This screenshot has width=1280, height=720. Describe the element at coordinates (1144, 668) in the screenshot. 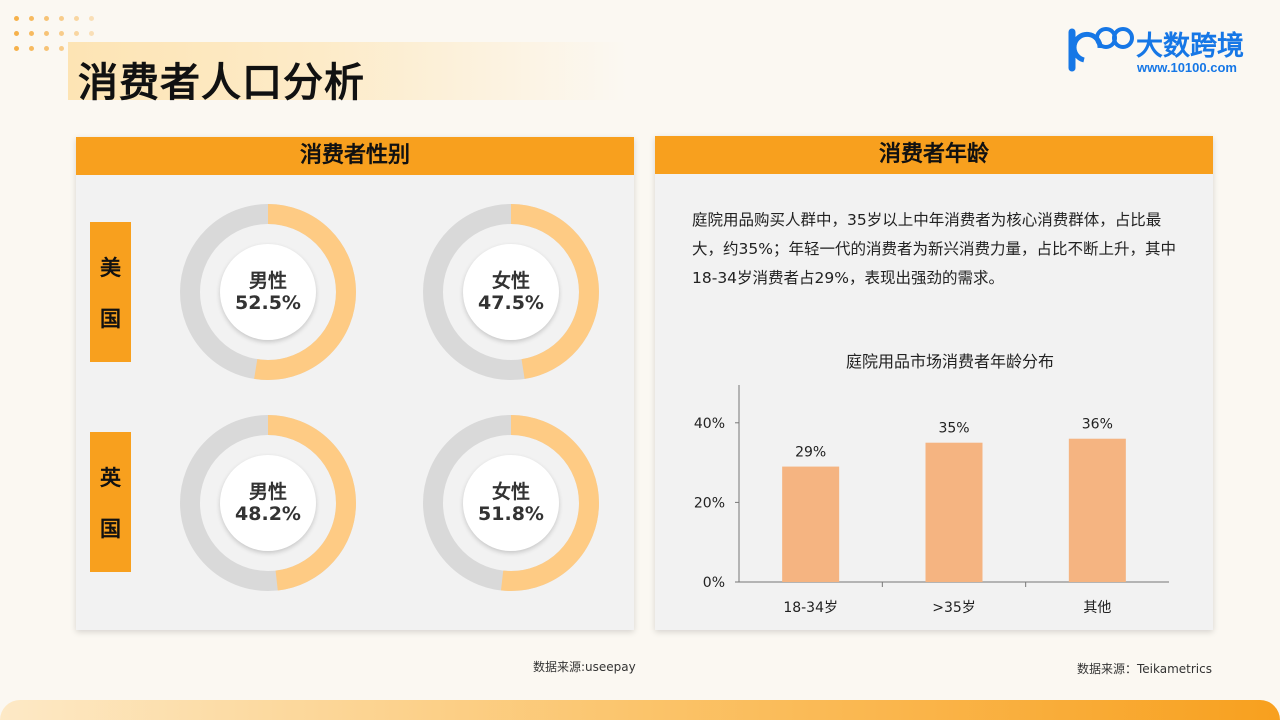

I see `source-note-age: 数据来源：Teikametrics` at that location.